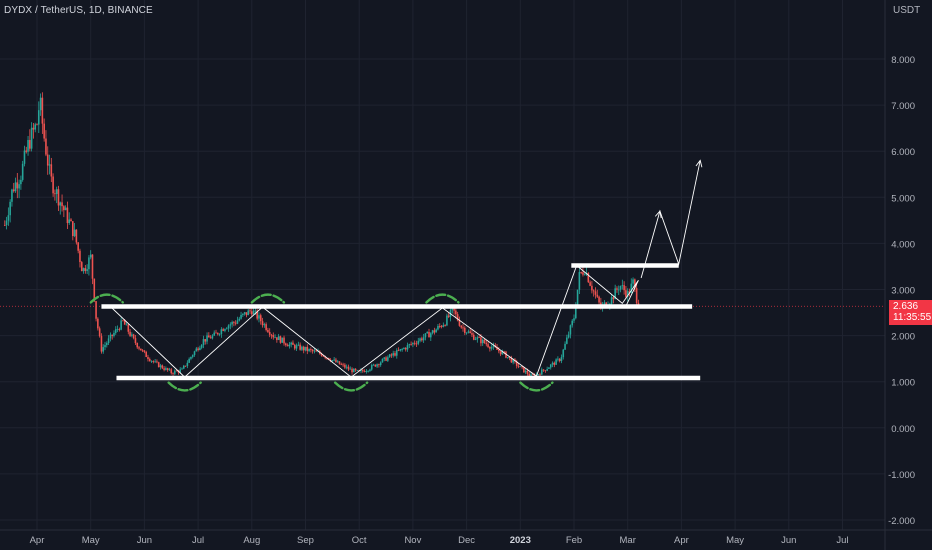 The height and width of the screenshot is (550, 932). Describe the element at coordinates (670, 219) in the screenshot. I see `projection-path-line` at that location.